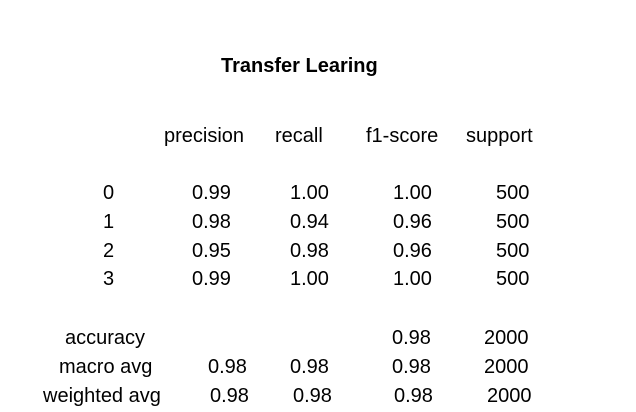  What do you see at coordinates (402, 136) in the screenshot?
I see `header-f1-score: f1-score` at bounding box center [402, 136].